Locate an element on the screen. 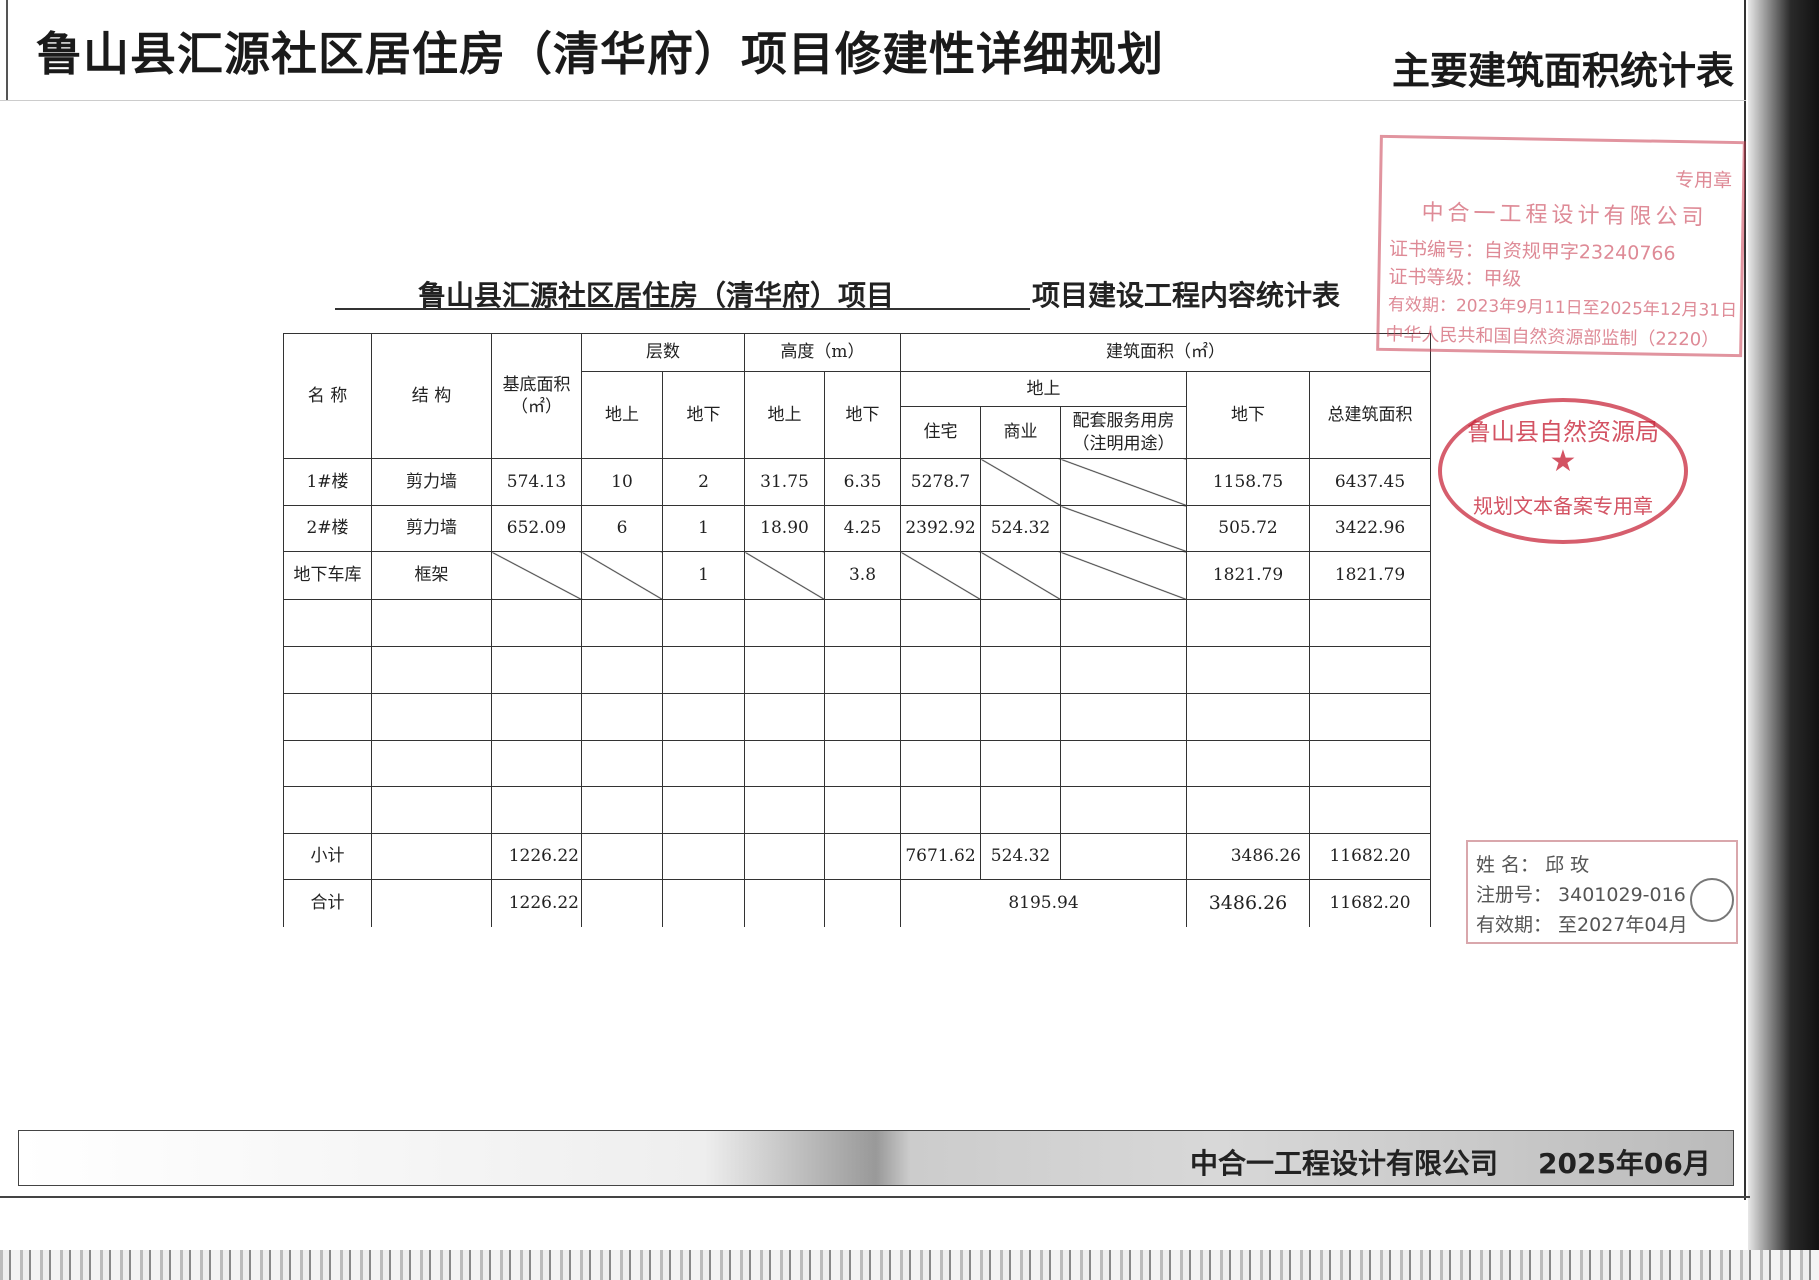  cell-height-below: 6.35 is located at coordinates (862, 482).